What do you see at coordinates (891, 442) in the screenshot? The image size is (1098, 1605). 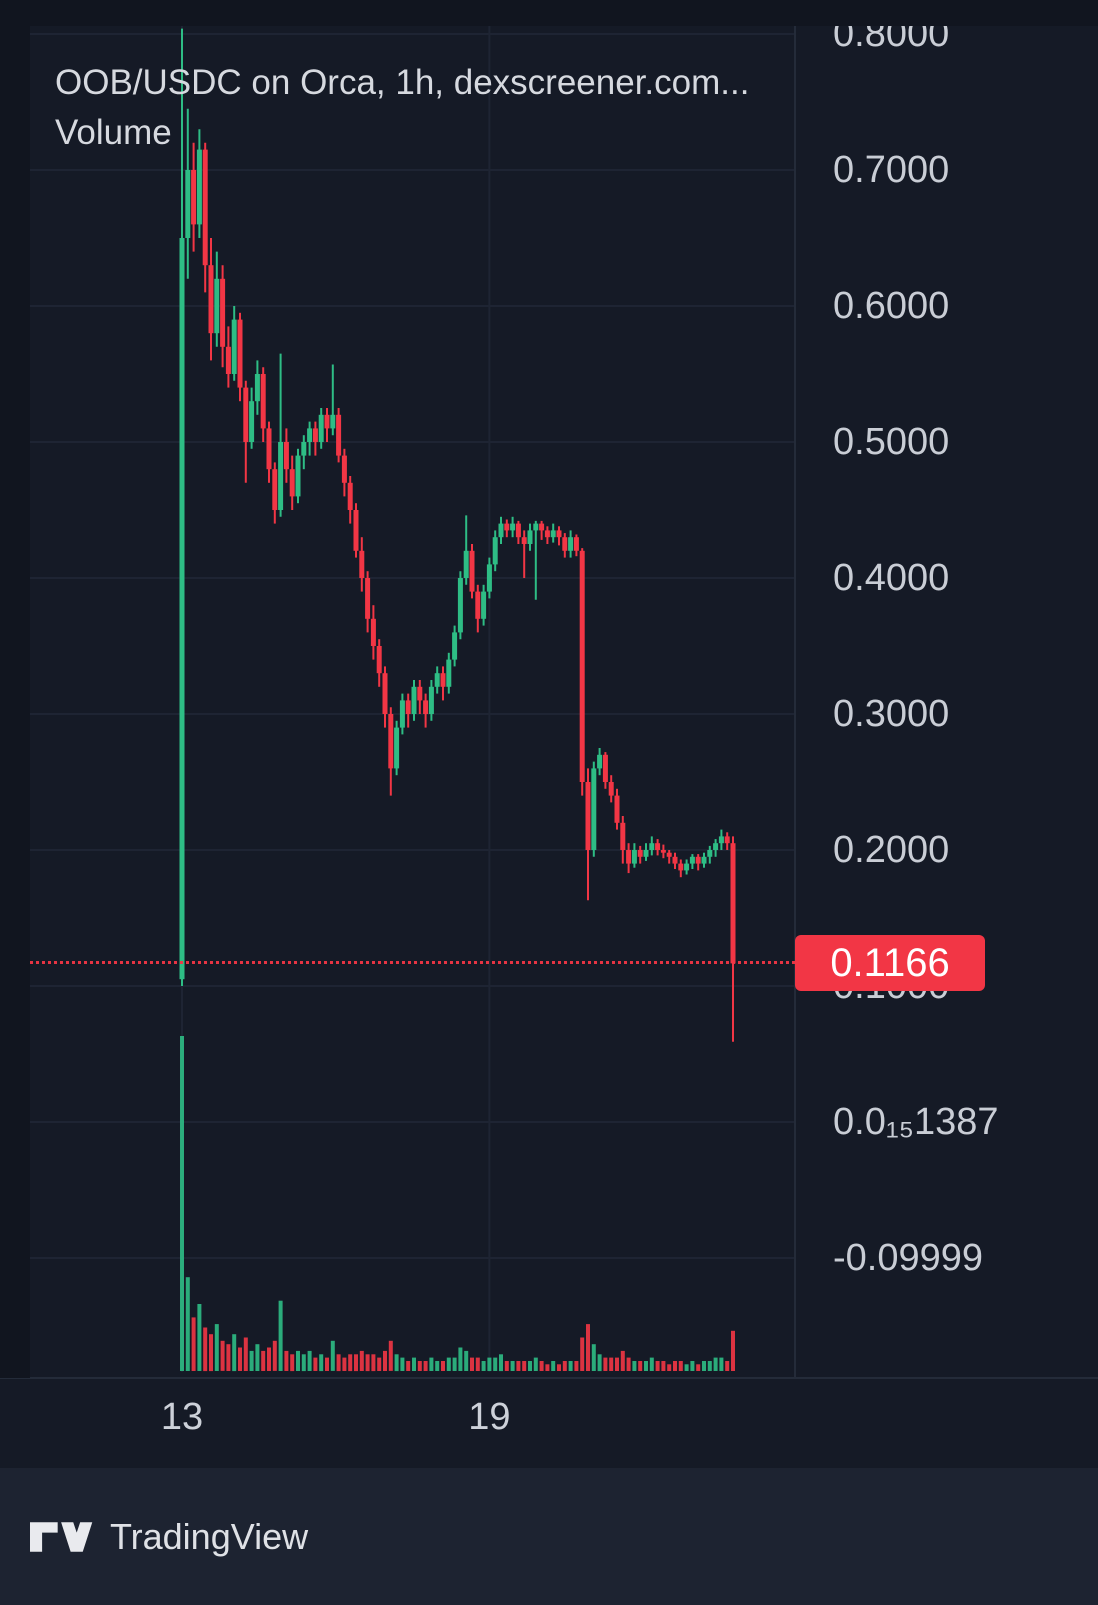 I see `price-axis-label: 0.5000` at bounding box center [891, 442].